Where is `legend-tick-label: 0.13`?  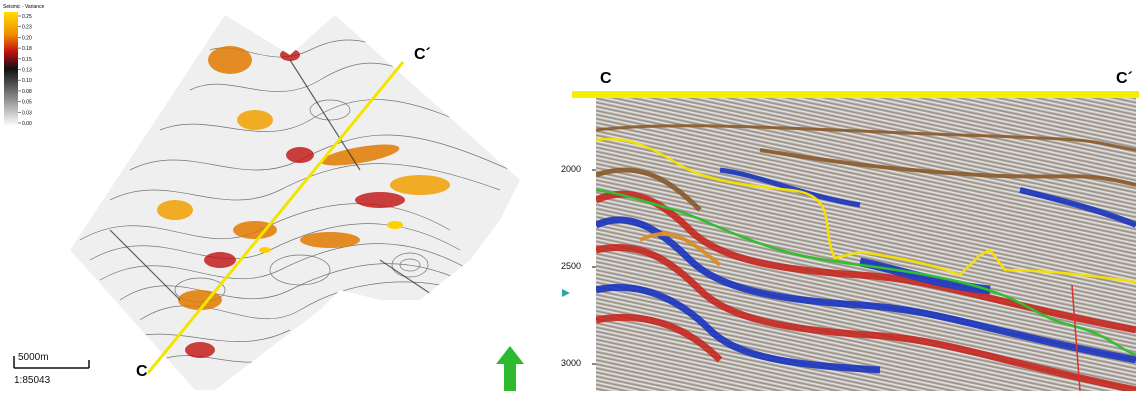
legend-tick-label: 0.13 is located at coordinates (27, 71).